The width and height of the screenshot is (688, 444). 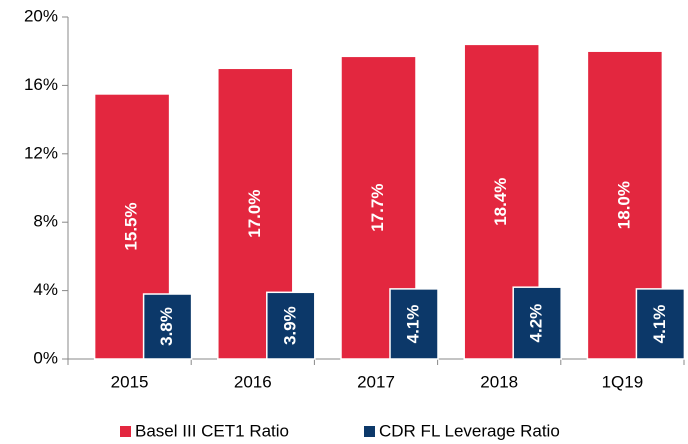 I want to click on value-label: 3.8%, so click(x=166, y=326).